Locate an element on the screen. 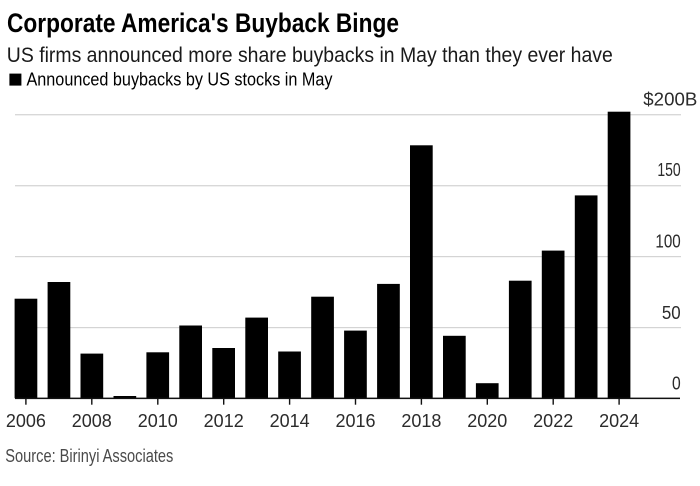 This screenshot has height=486, width=700. svg-text: 2012 is located at coordinates (224, 421).